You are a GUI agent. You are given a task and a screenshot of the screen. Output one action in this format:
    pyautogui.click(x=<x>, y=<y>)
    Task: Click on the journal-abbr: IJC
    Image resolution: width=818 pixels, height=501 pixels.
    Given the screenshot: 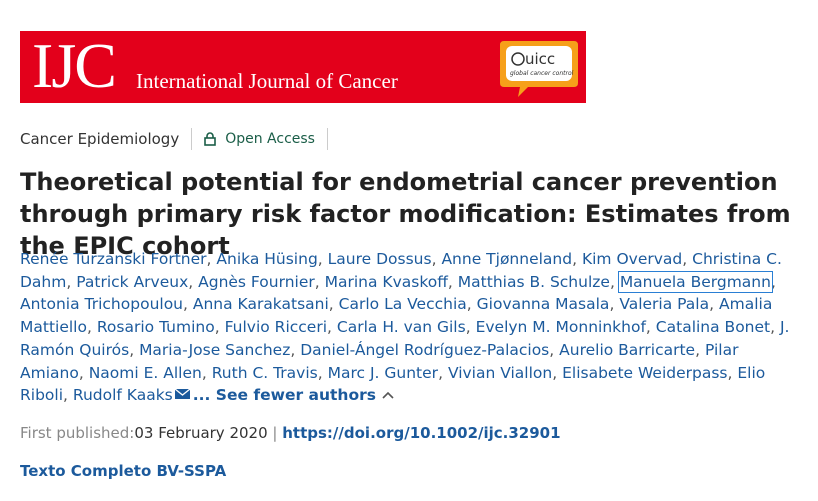 What is the action you would take?
    pyautogui.click(x=74, y=65)
    